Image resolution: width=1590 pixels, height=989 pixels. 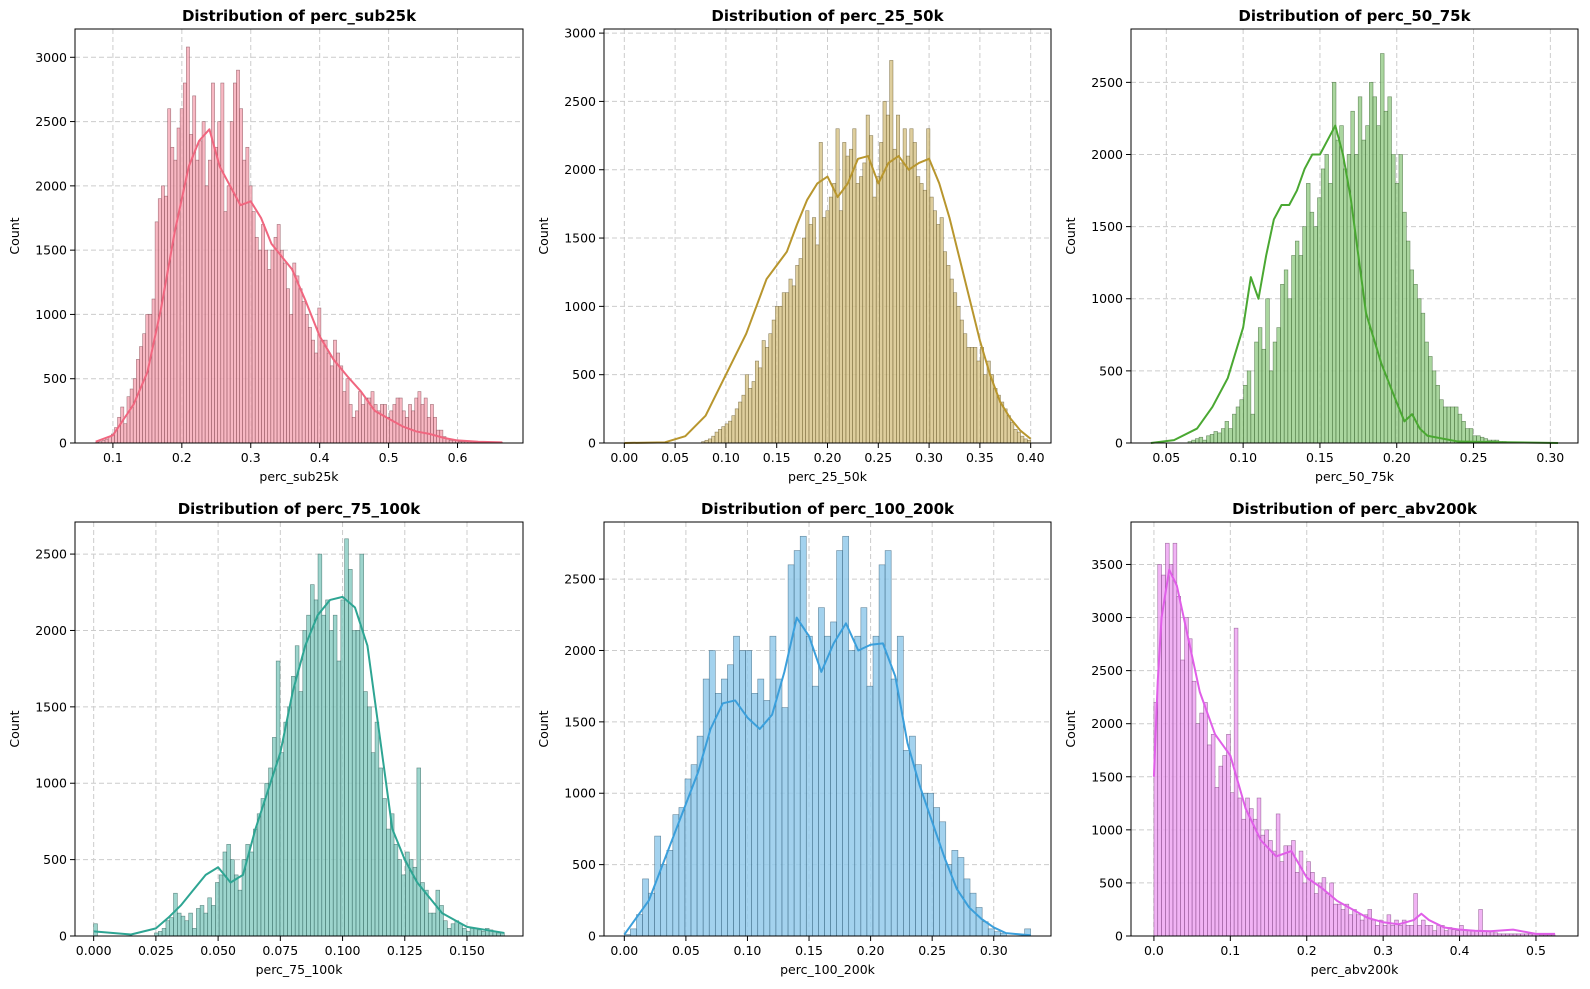 I want to click on x-tick-label: 0.150, so click(x=467, y=950).